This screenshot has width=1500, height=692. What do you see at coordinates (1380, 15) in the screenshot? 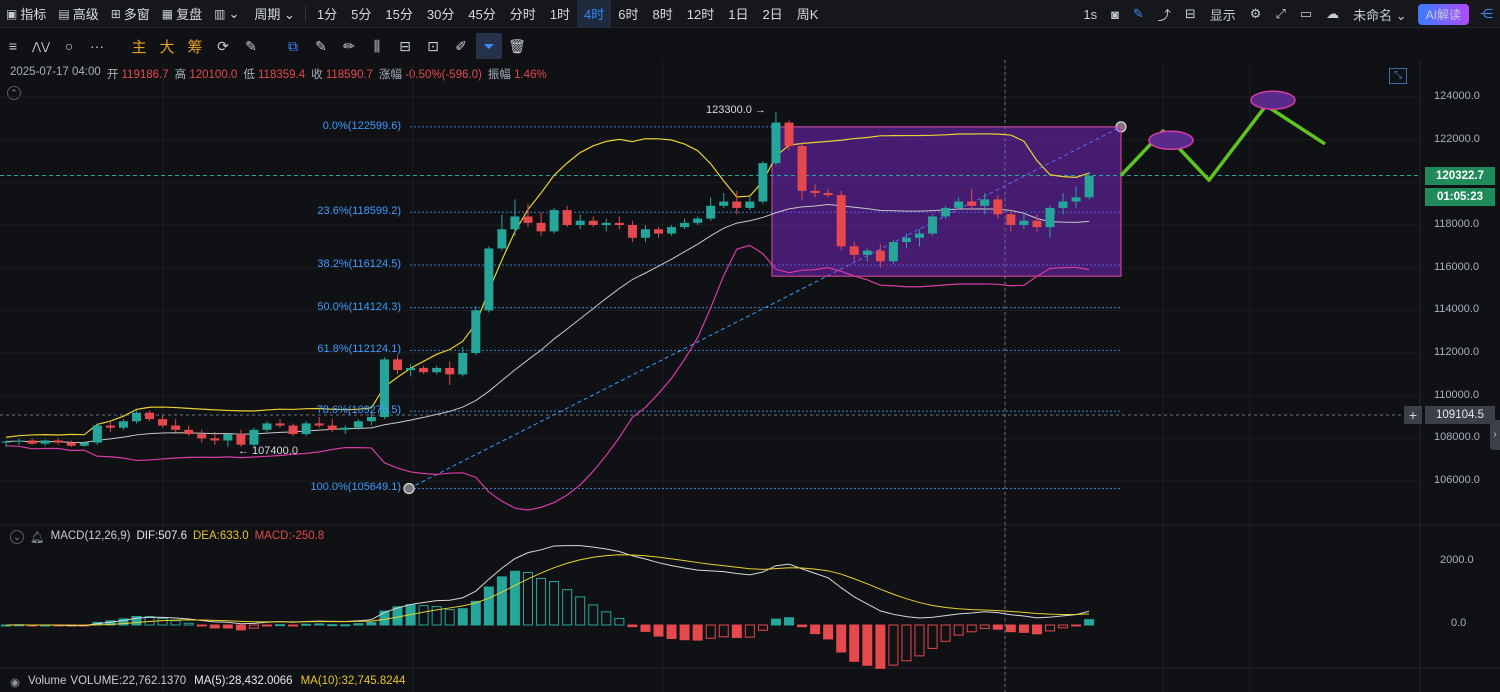
I see `layout-name-dropdown: 未命名 ⌄` at bounding box center [1380, 15].